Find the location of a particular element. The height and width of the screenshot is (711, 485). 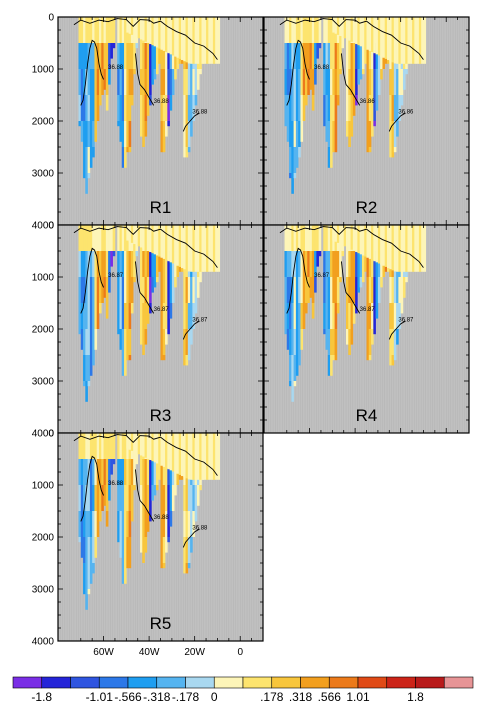

x-tick-label: 60W is located at coordinates (103, 652).